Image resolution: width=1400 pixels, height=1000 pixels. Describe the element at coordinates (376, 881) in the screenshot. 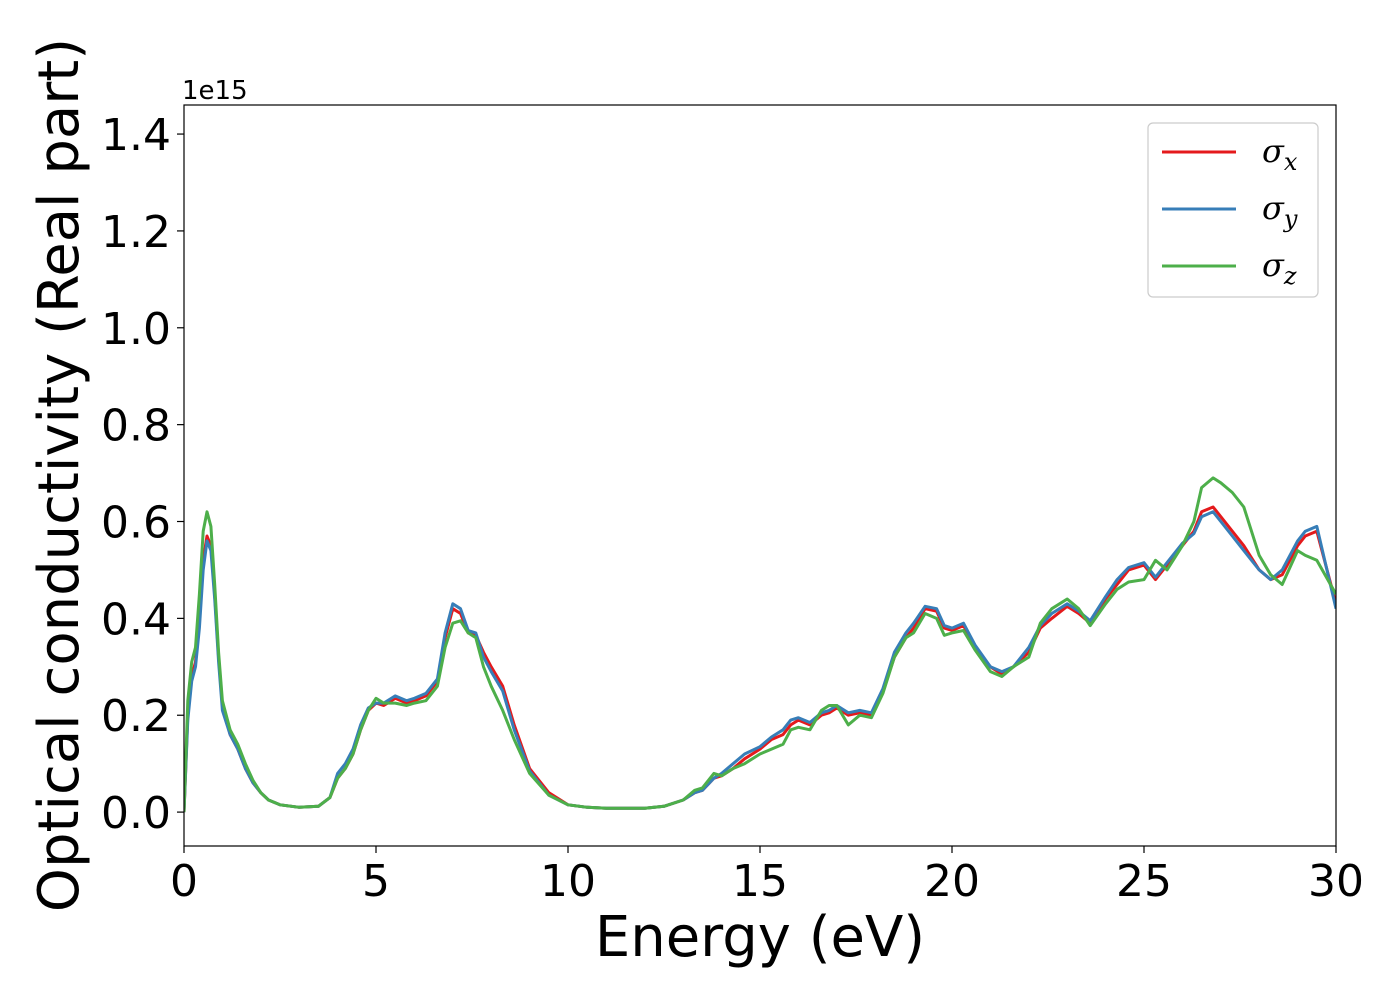

I see `x-tick-label: 5` at that location.